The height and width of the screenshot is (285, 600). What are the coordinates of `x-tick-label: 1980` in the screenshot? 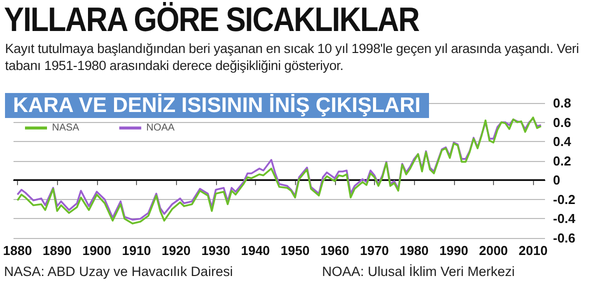 It's located at (414, 250).